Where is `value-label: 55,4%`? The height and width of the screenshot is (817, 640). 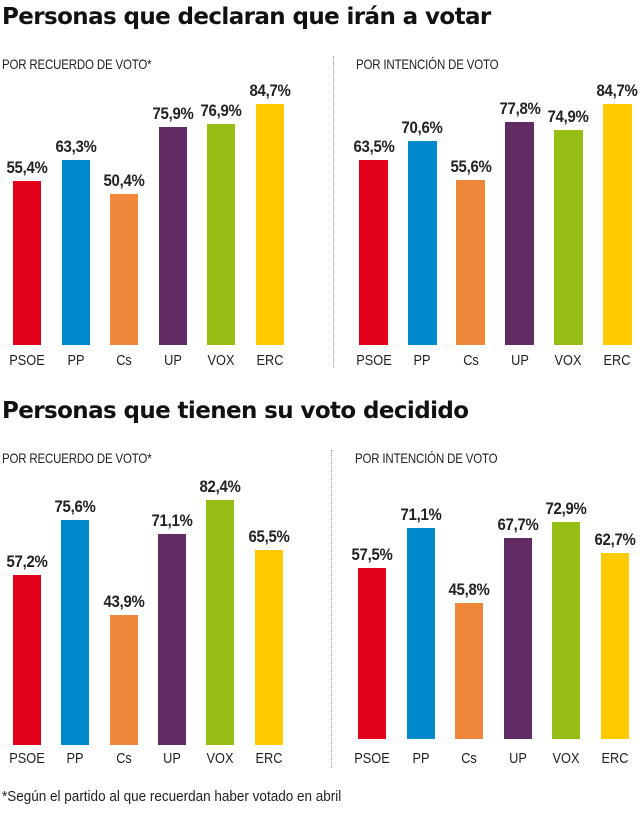
value-label: 55,4% is located at coordinates (27, 167).